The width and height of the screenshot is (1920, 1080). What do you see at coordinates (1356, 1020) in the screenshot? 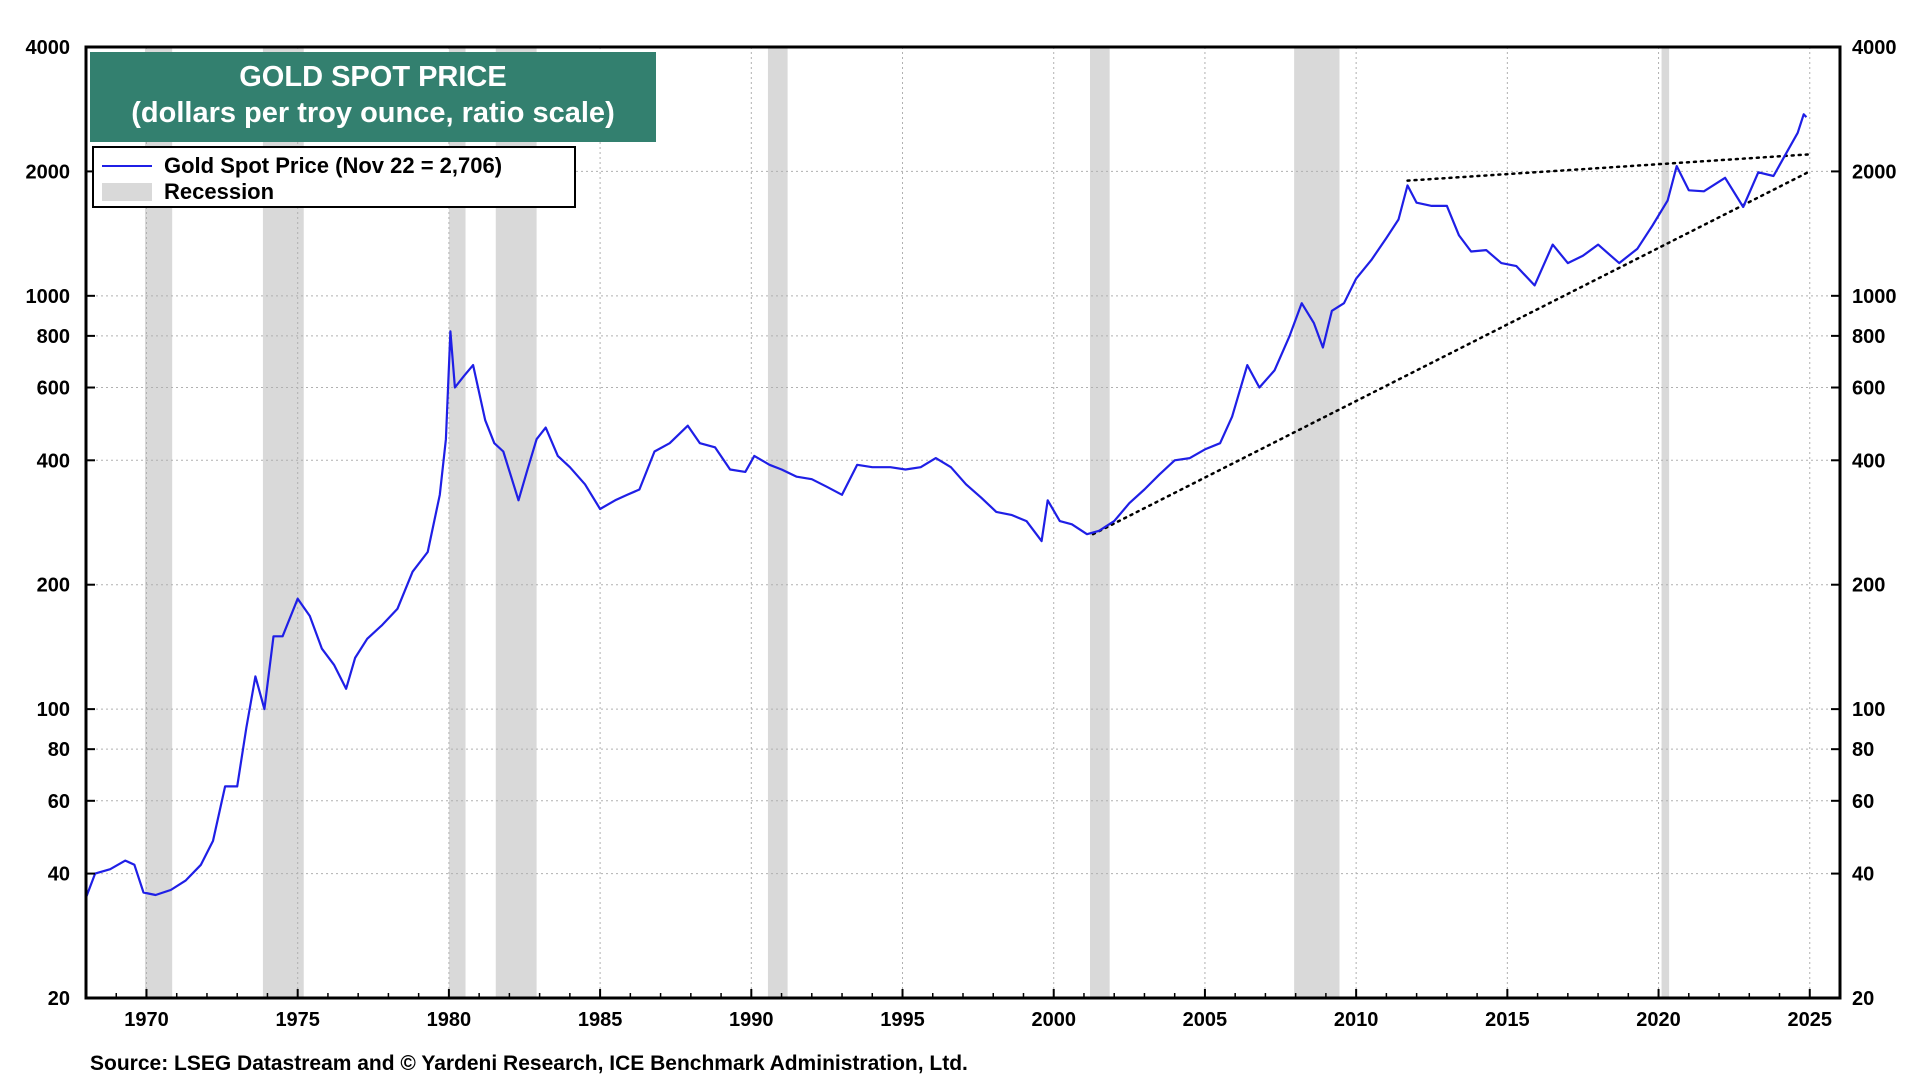
I see `x-tick-label: 2010` at bounding box center [1356, 1020].